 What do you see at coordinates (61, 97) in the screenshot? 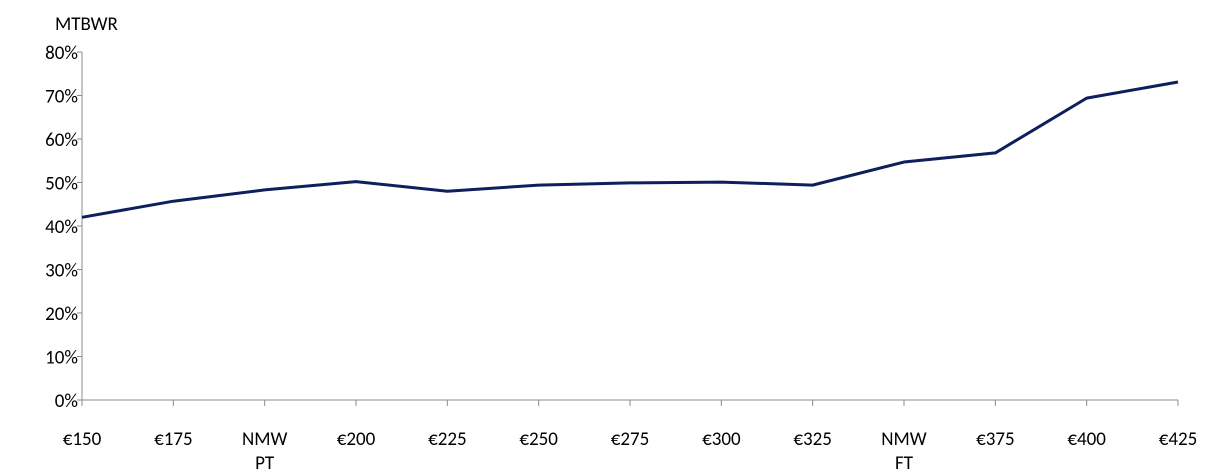
I see `y-tick-label: 70%` at bounding box center [61, 97].